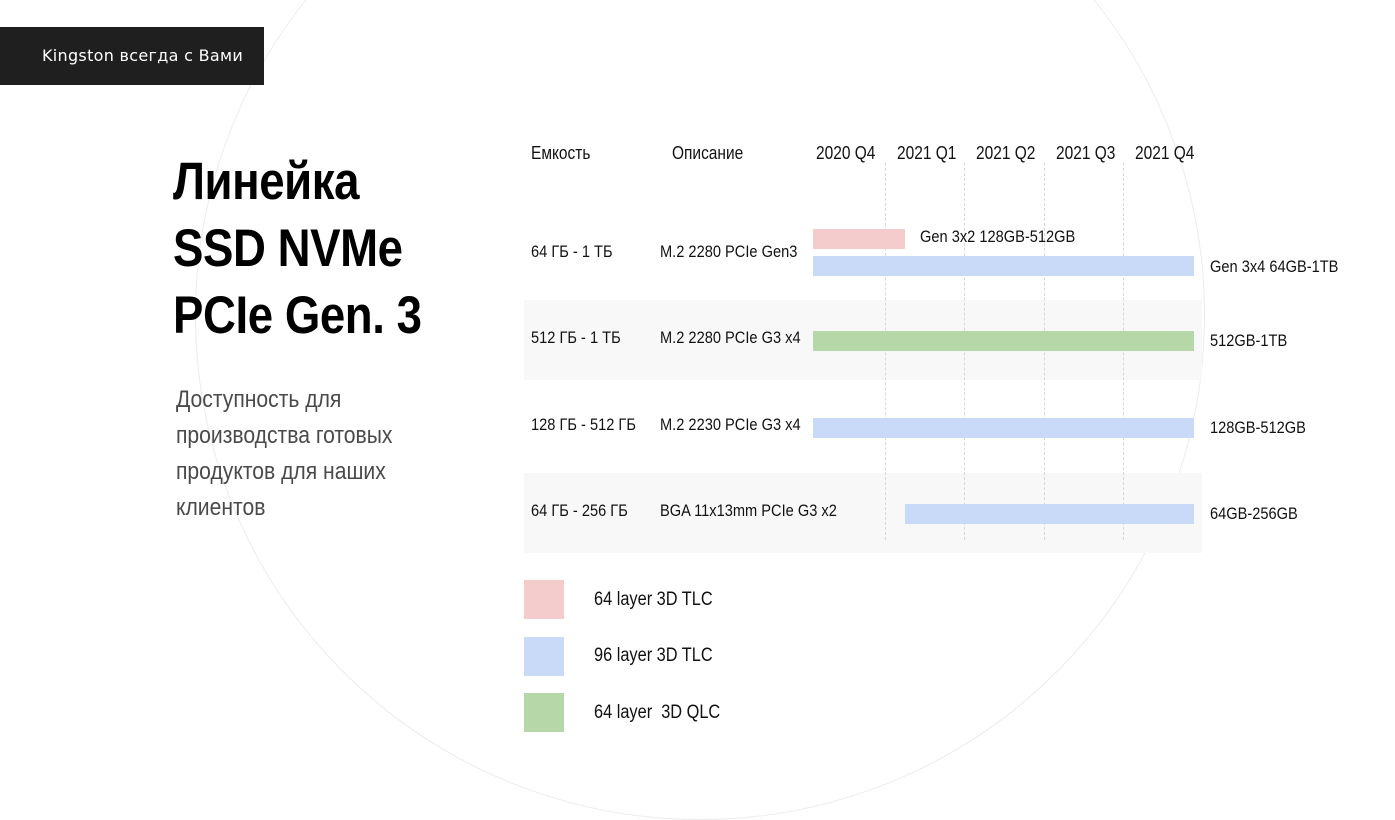  I want to click on header-quarter: 2020 Q4, so click(846, 153).